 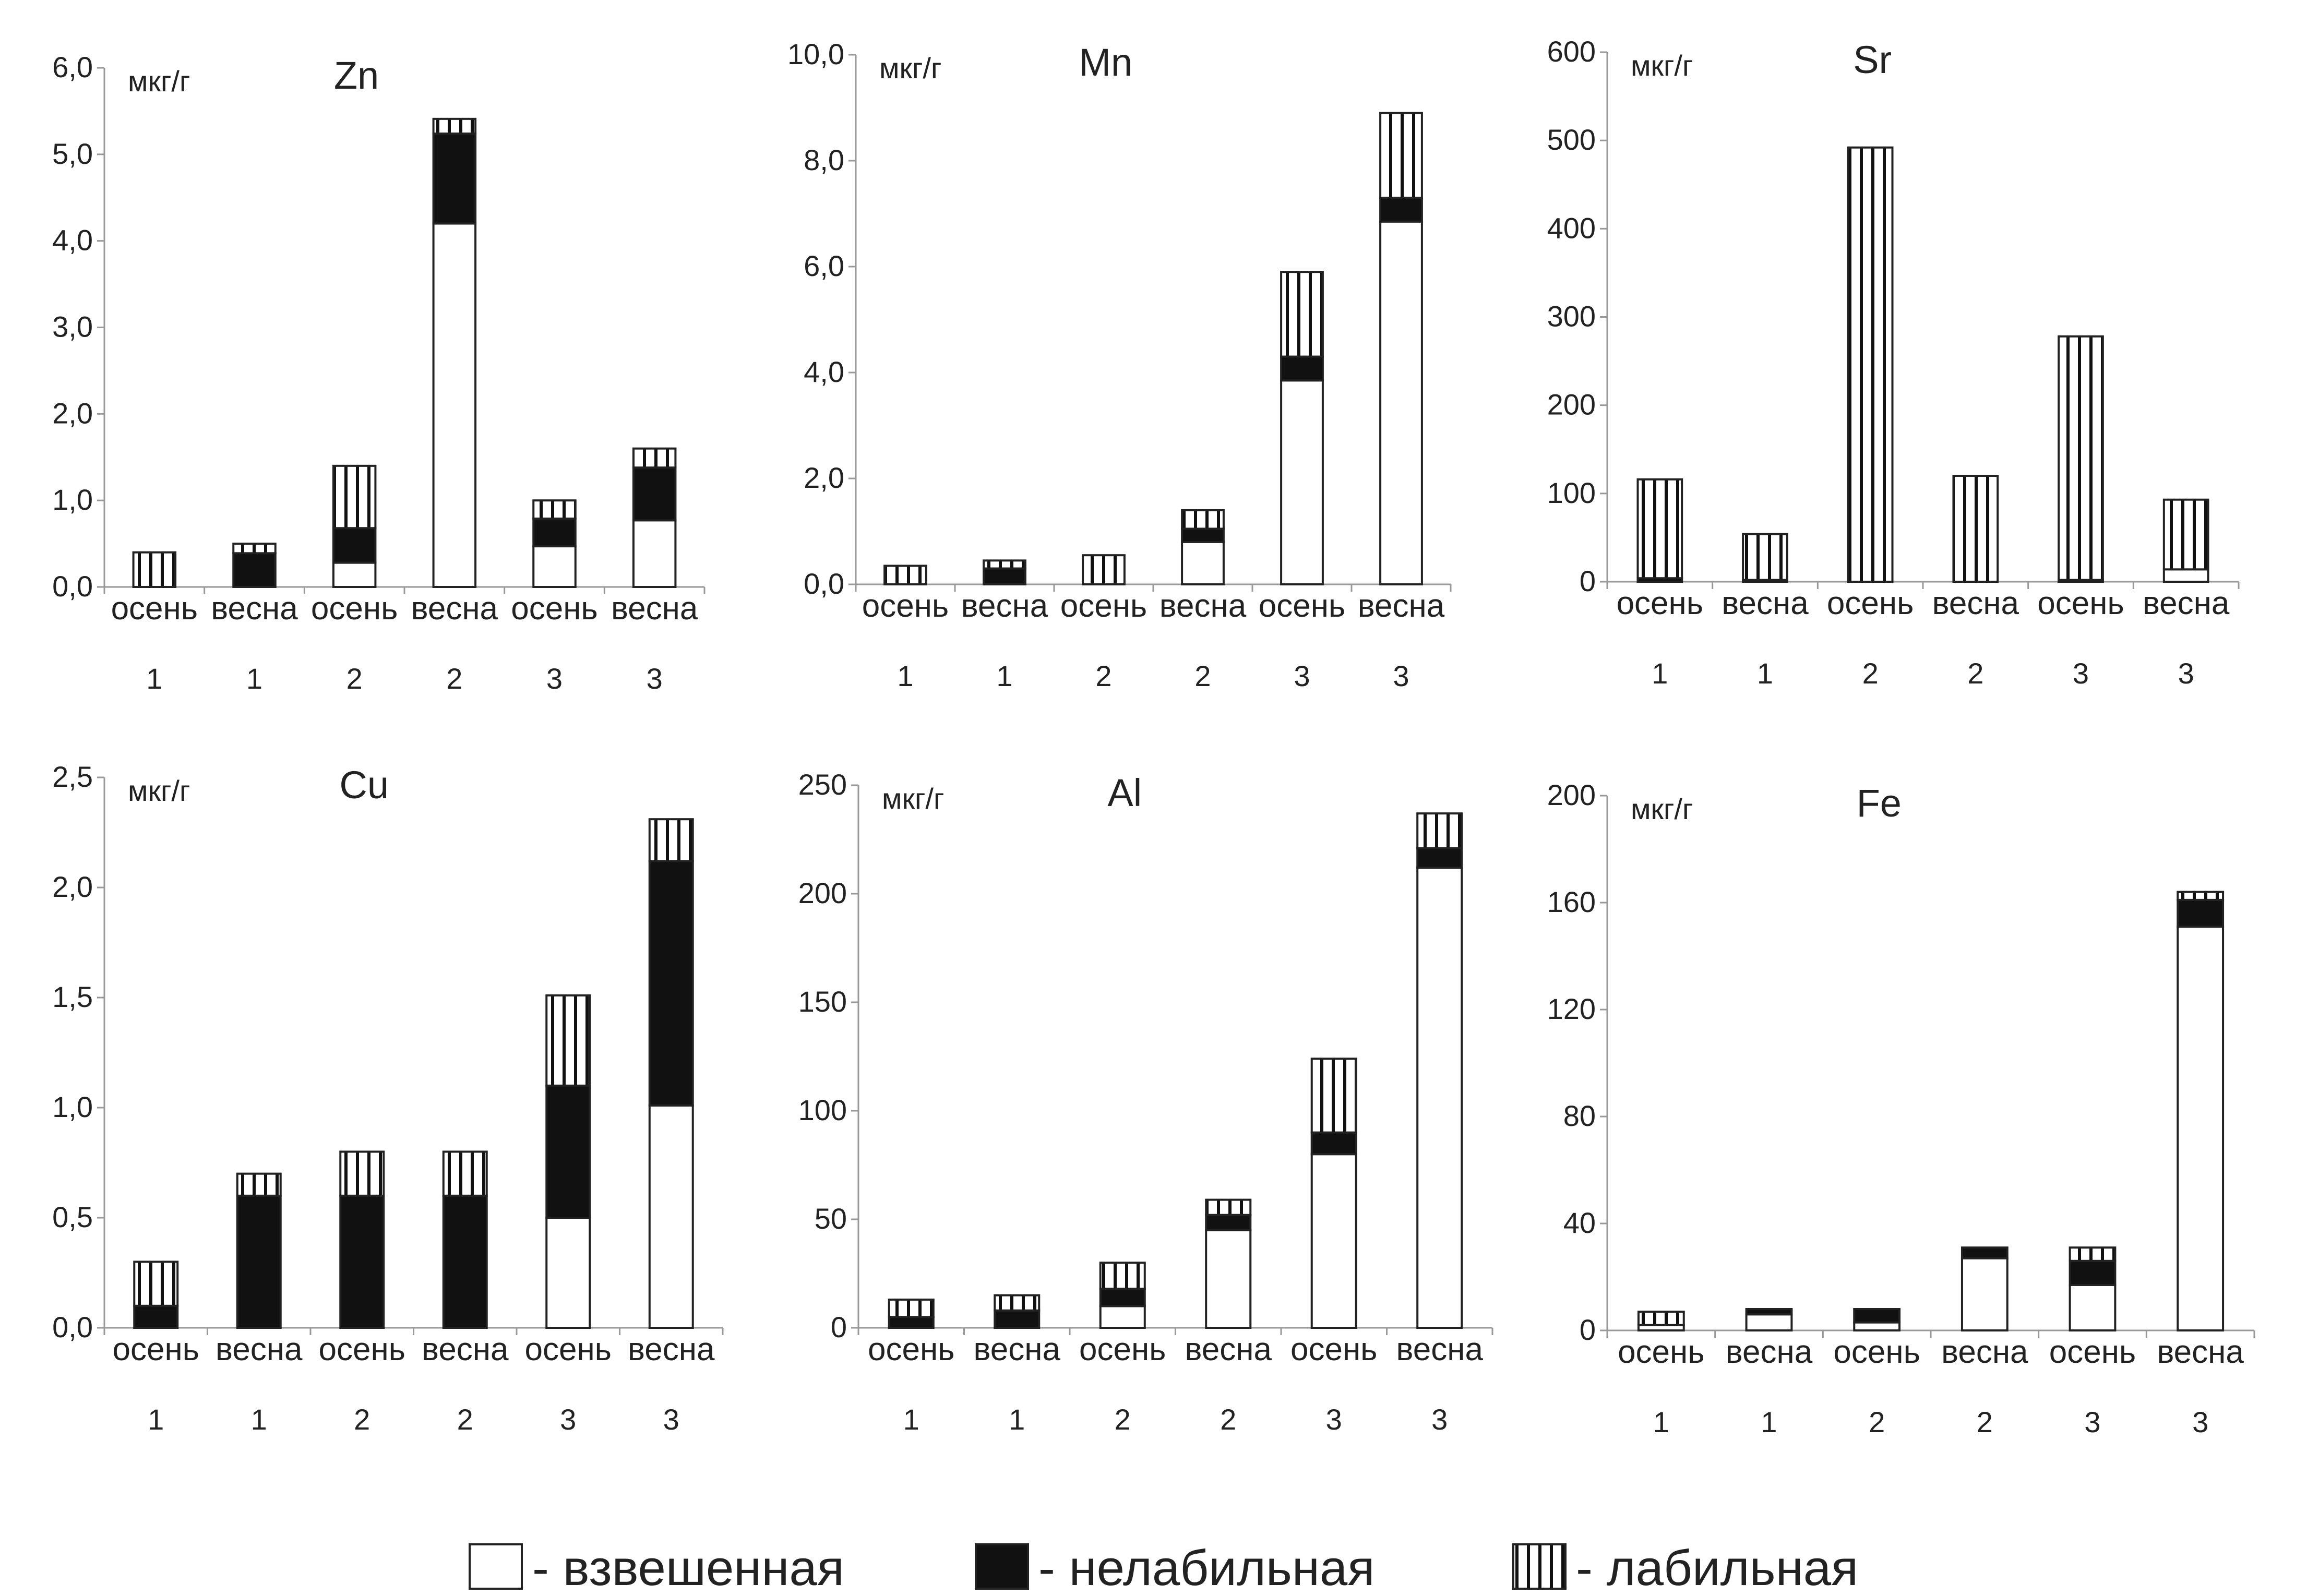 What do you see at coordinates (1002, 1566) in the screenshot?
I see `legend-swatch-nonlabile` at bounding box center [1002, 1566].